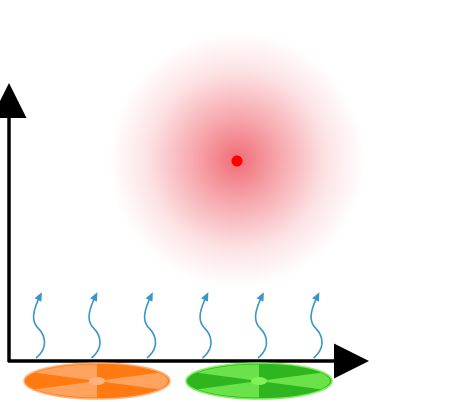 The width and height of the screenshot is (457, 402). I want to click on disks, so click(178, 381).